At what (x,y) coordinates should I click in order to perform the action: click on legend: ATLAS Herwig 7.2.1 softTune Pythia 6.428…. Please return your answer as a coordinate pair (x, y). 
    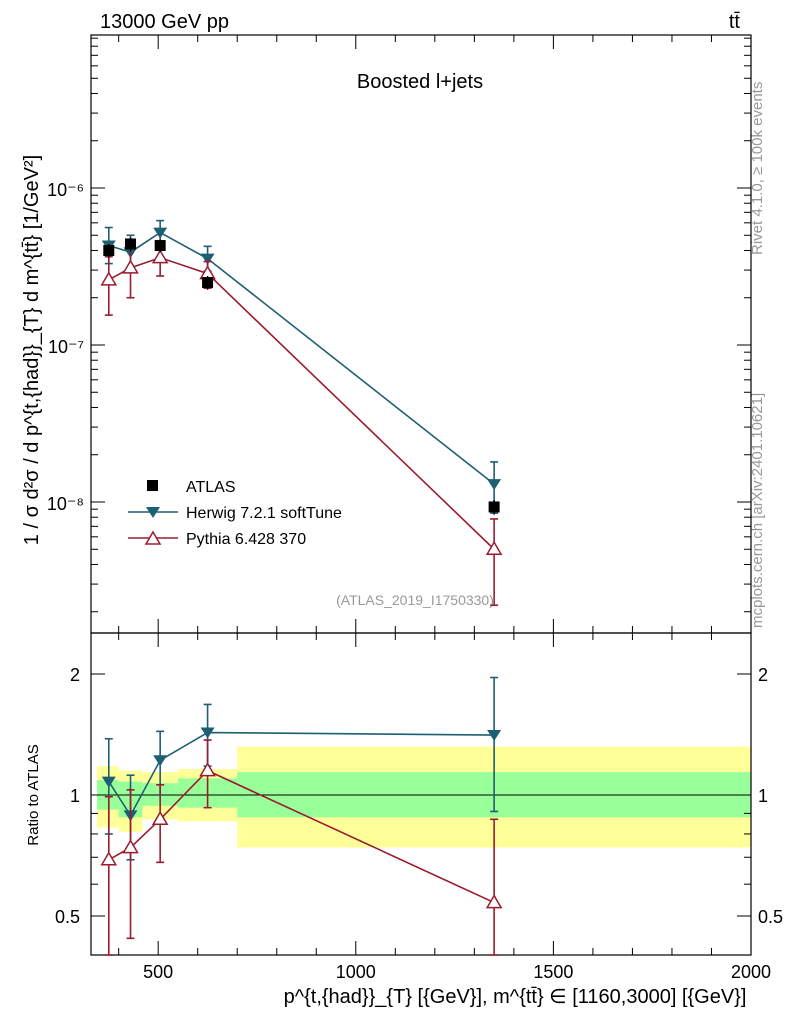
    Looking at the image, I should click on (235, 513).